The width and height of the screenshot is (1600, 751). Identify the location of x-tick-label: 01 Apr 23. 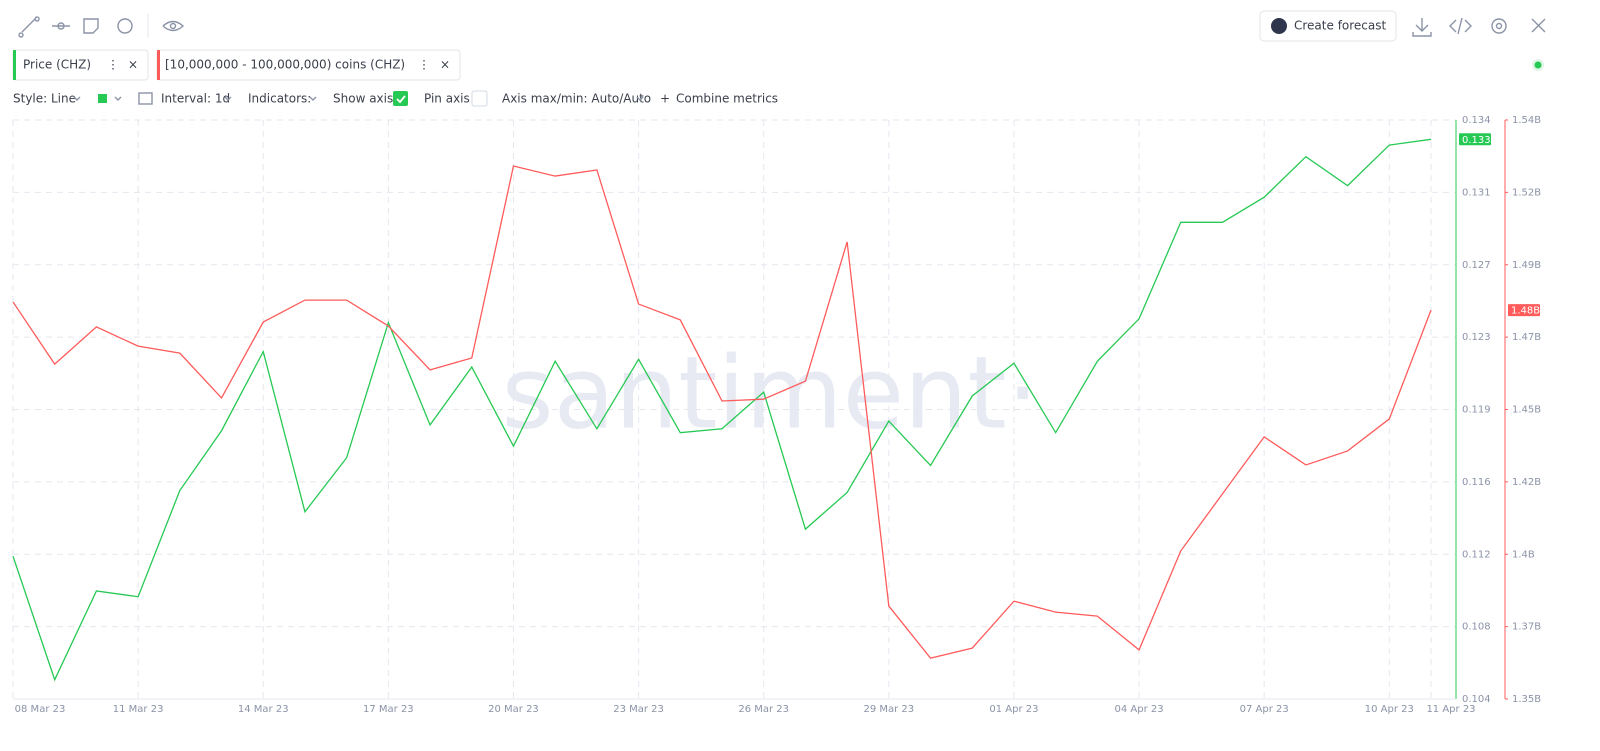
(1013, 709).